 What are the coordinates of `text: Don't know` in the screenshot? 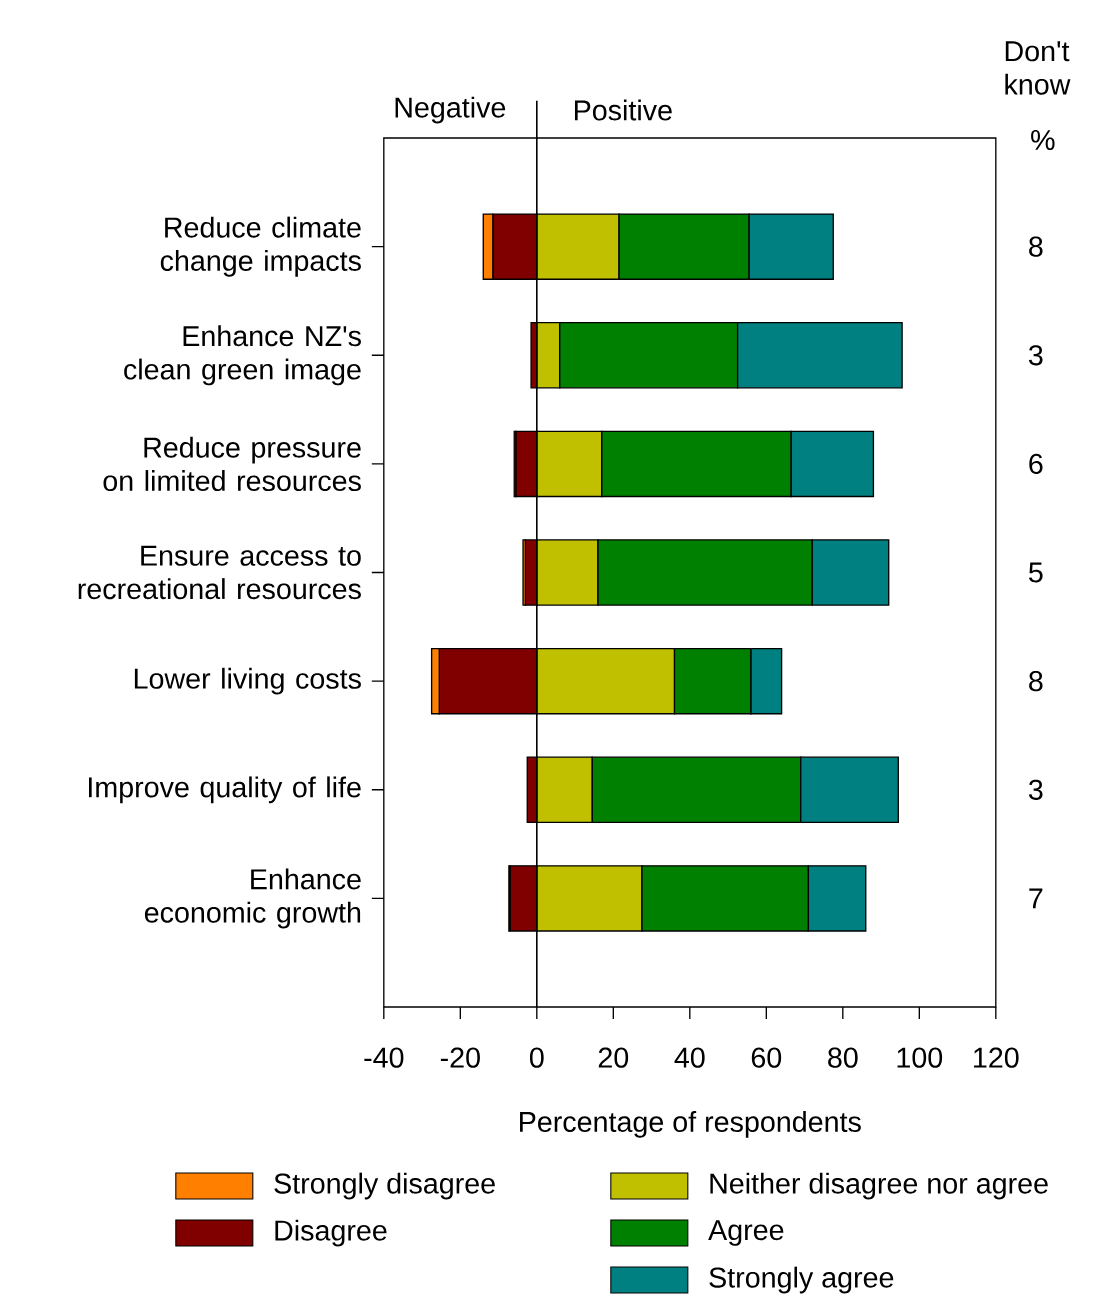 It's located at (1038, 68).